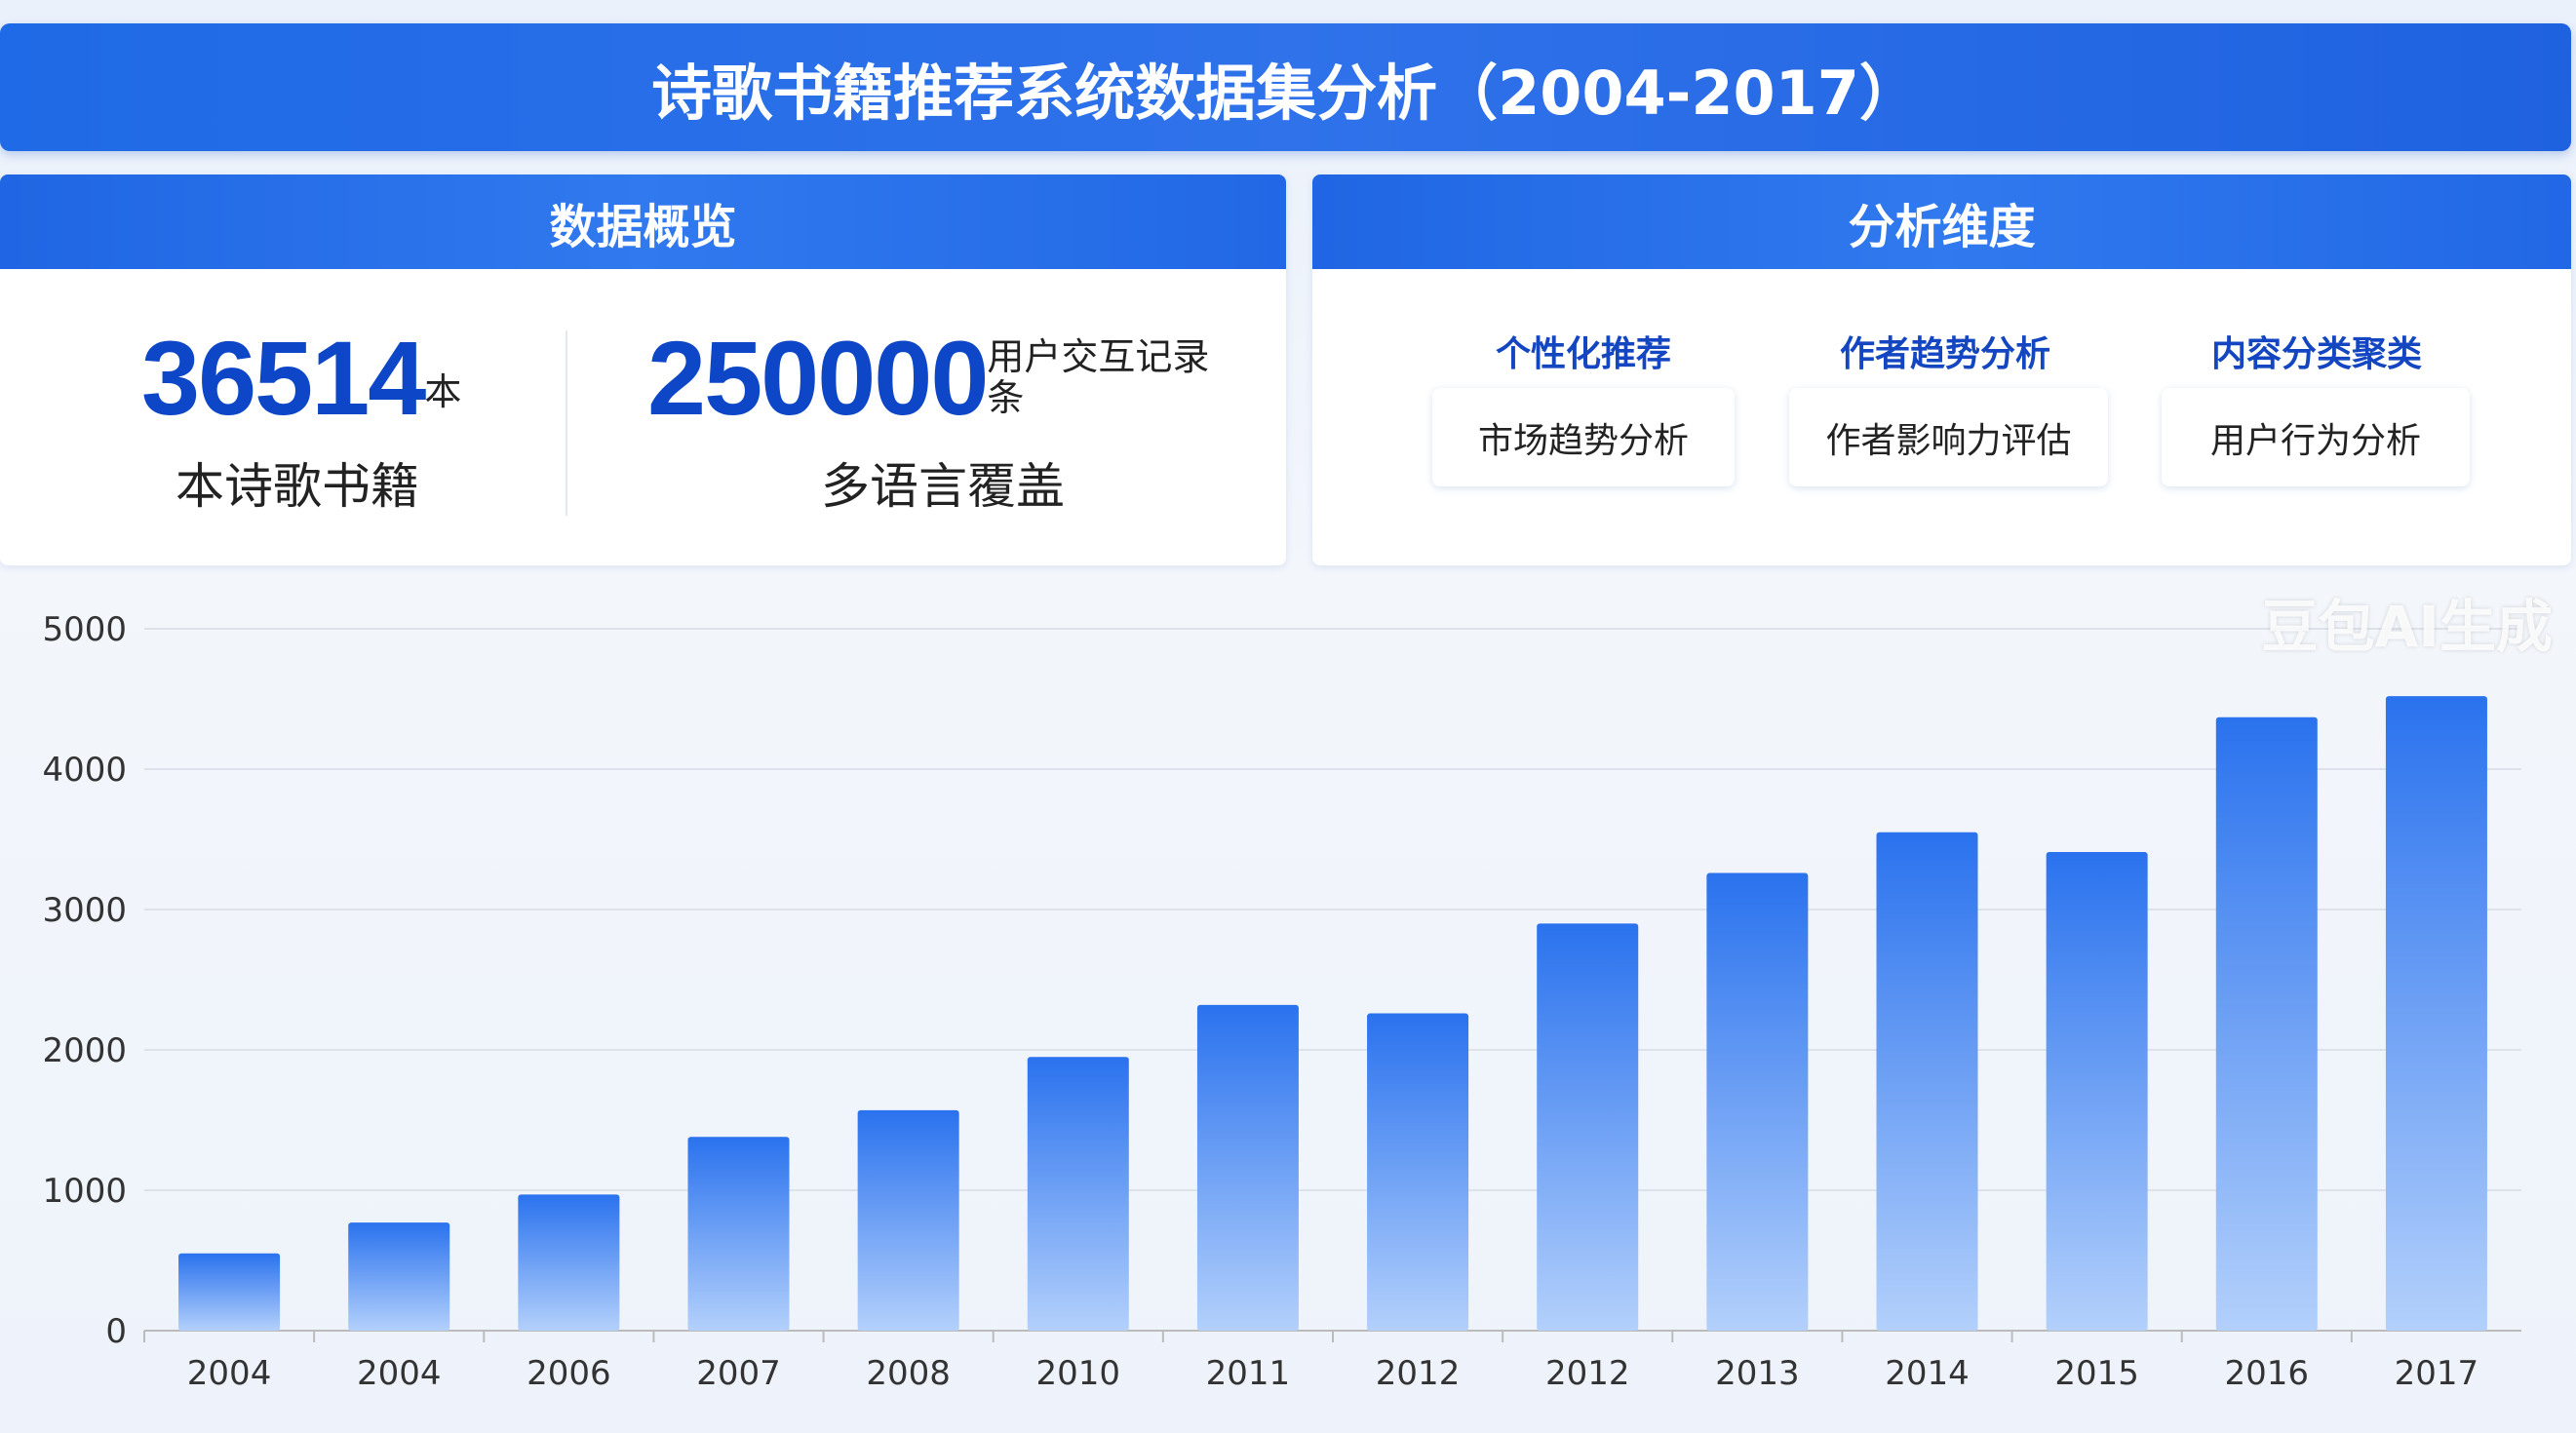 The image size is (2576, 1433). Describe the element at coordinates (1583, 354) in the screenshot. I see `category-label: 个性化推荐` at that location.